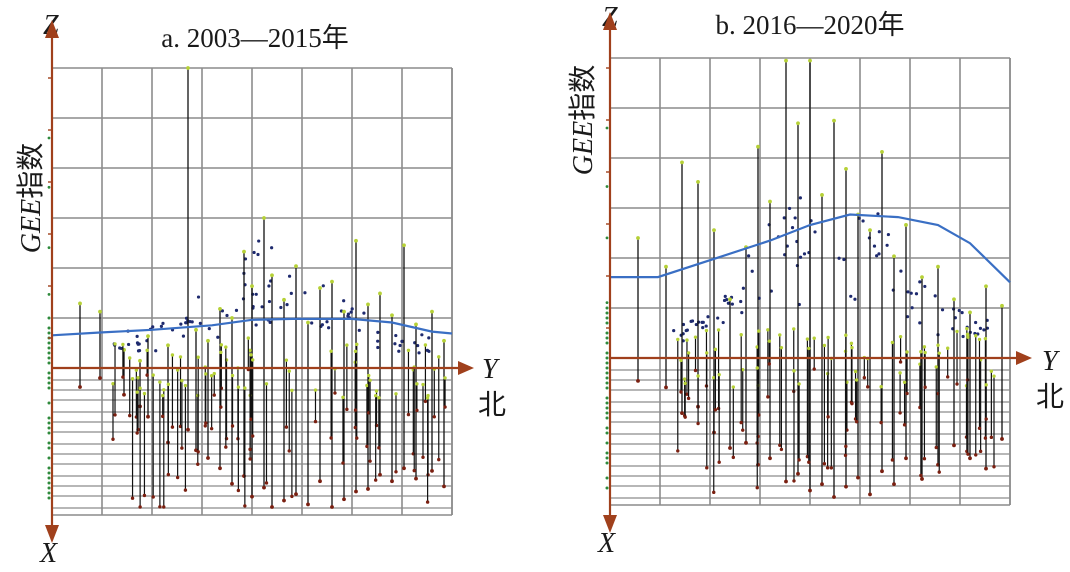  Describe the element at coordinates (52, 29) in the screenshot. I see `z-axis-arrow` at that location.